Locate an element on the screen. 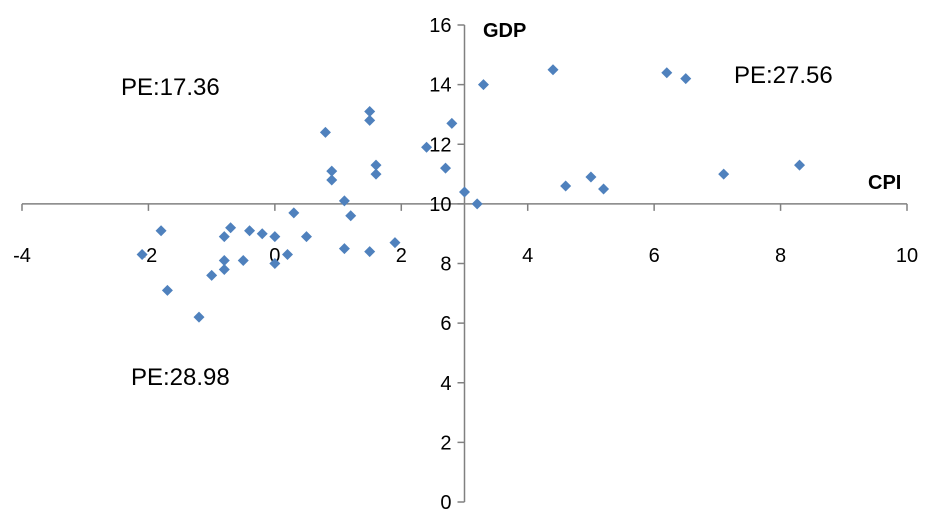 The image size is (936, 525). y-tick-label: 10 is located at coordinates (440, 205).